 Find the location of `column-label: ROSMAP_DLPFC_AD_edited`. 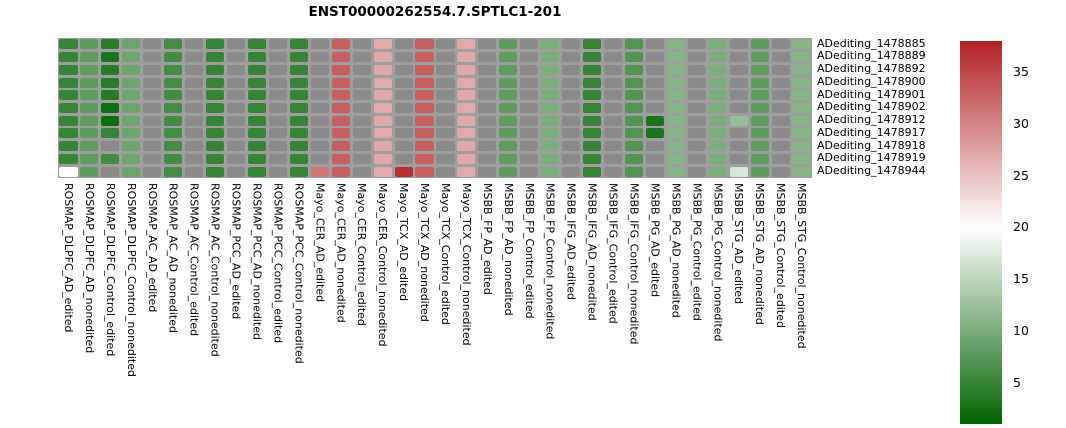

column-label: ROSMAP_DLPFC_AD_edited is located at coordinates (68, 258).